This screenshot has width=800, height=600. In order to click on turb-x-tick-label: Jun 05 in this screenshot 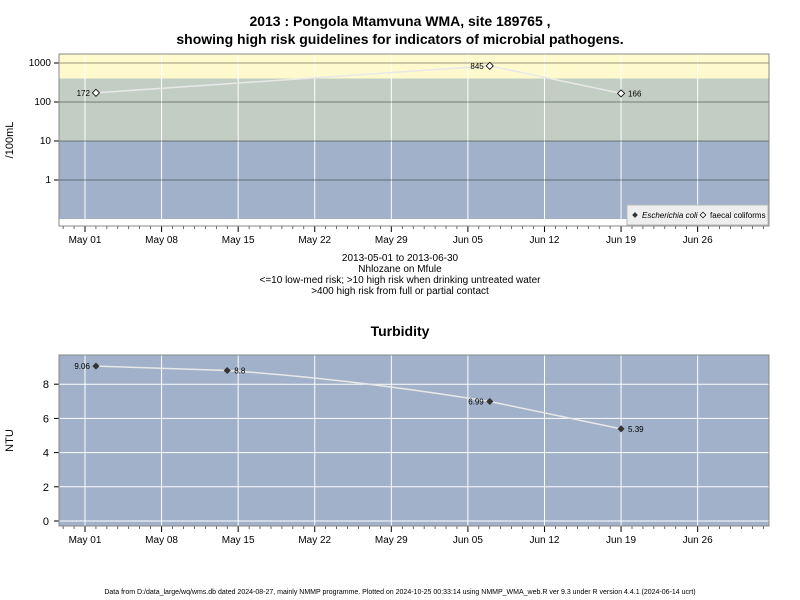, I will do `click(468, 540)`.